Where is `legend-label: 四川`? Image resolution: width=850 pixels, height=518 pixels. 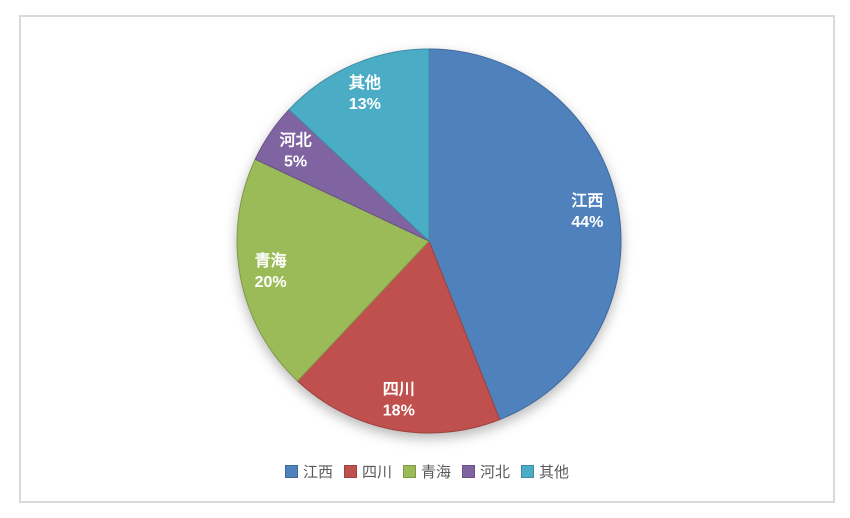 legend-label: 四川 is located at coordinates (376, 472).